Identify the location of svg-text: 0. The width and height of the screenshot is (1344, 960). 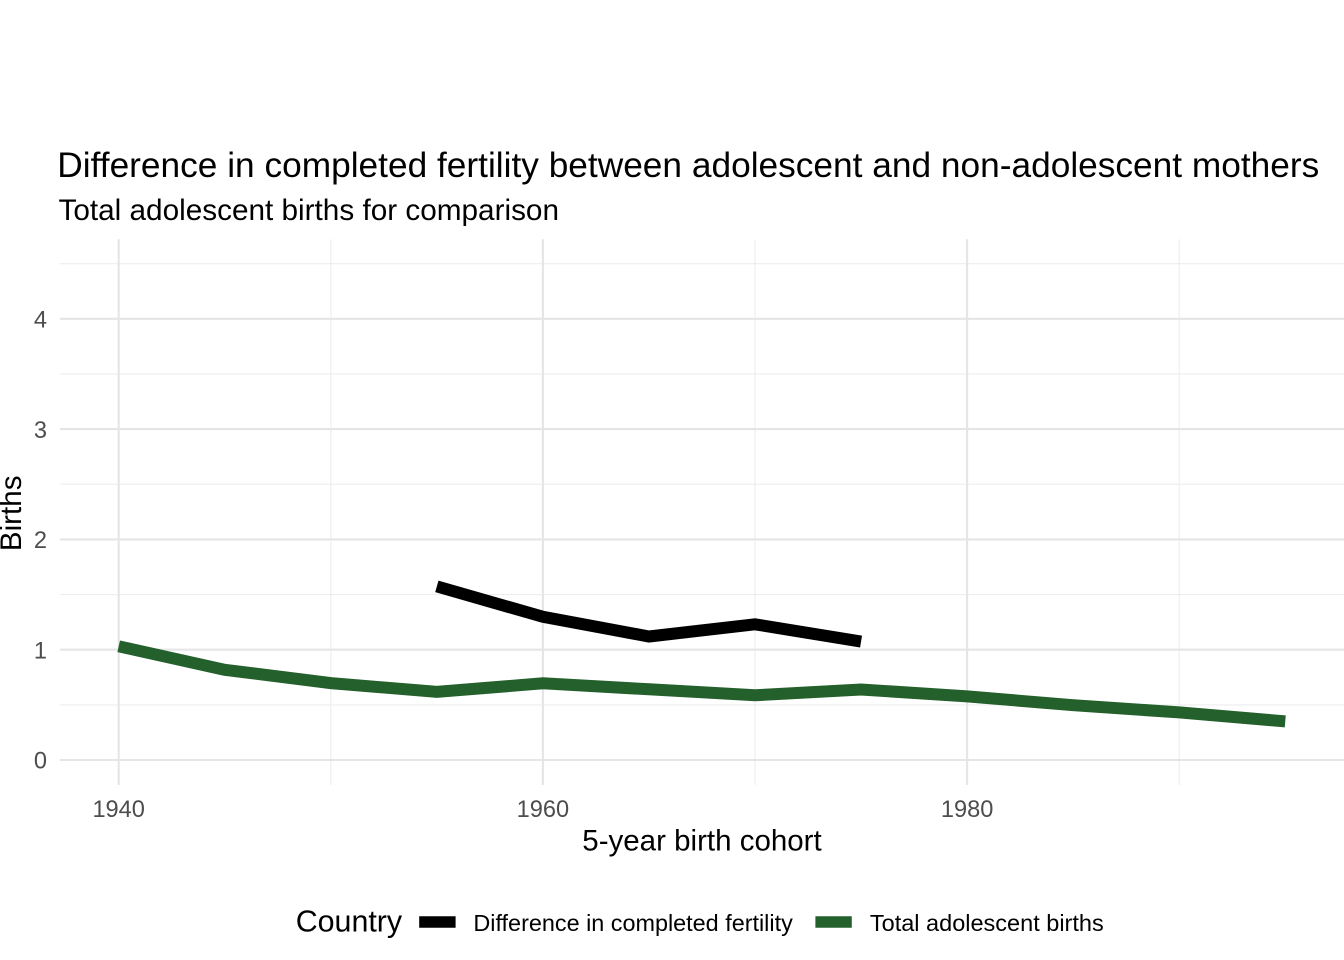
(40, 762).